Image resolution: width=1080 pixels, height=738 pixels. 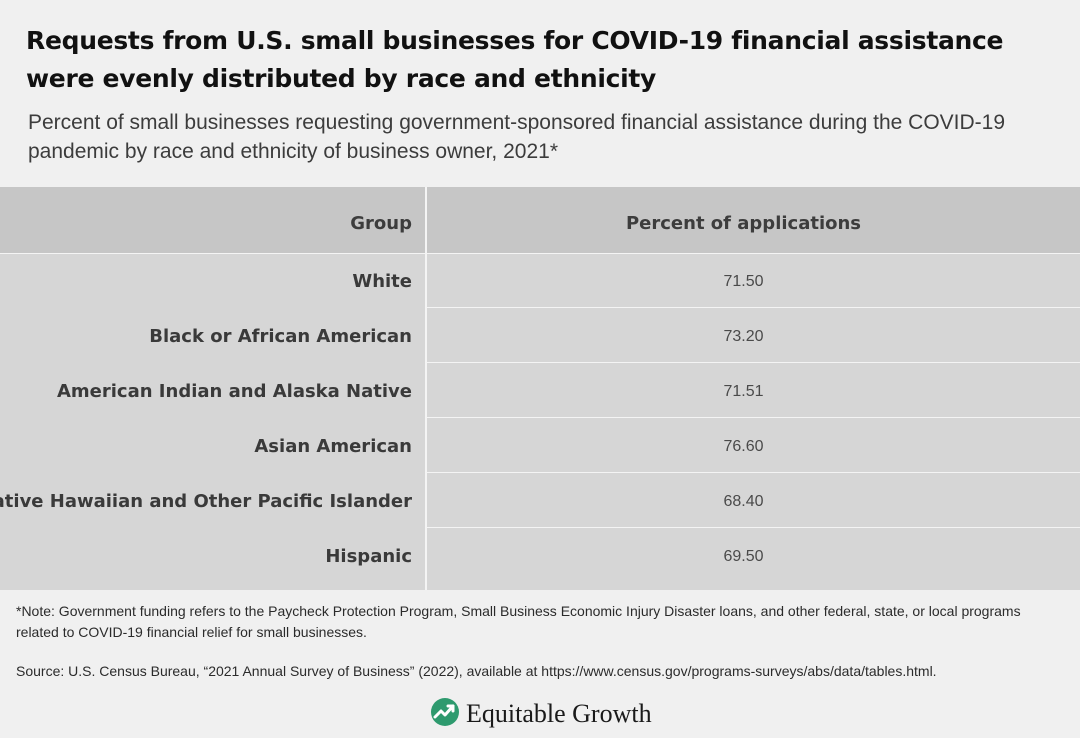 What do you see at coordinates (743, 501) in the screenshot?
I see `row-percent-value: 68.40` at bounding box center [743, 501].